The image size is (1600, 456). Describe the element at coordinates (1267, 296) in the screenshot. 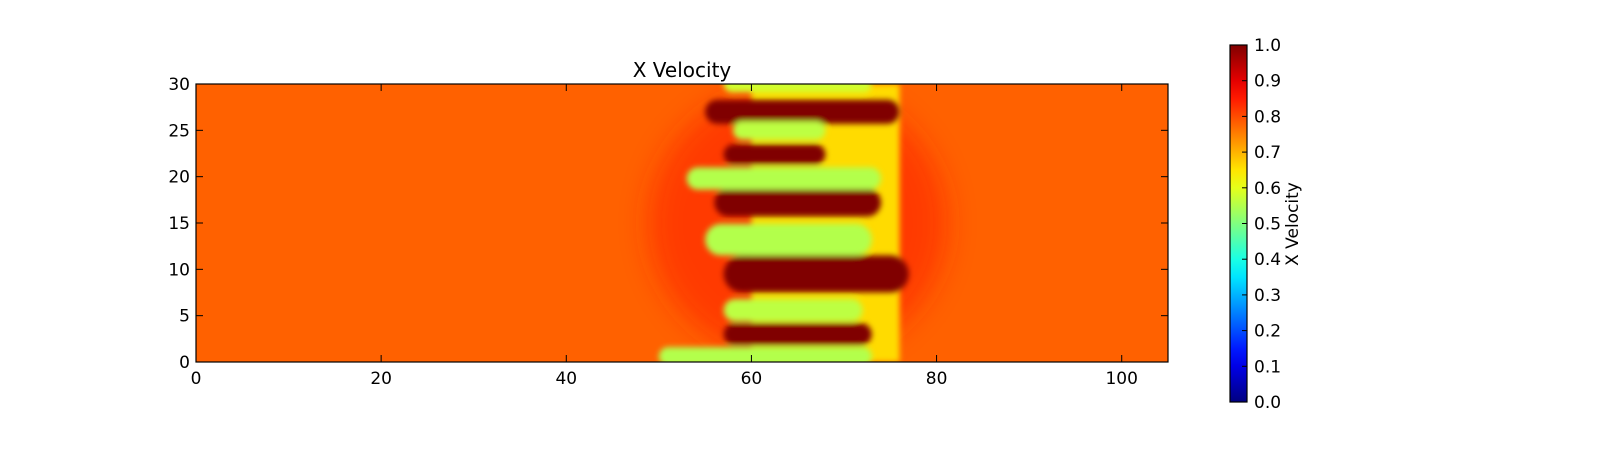

I see `colorbar-tick-label: 0.3` at that location.